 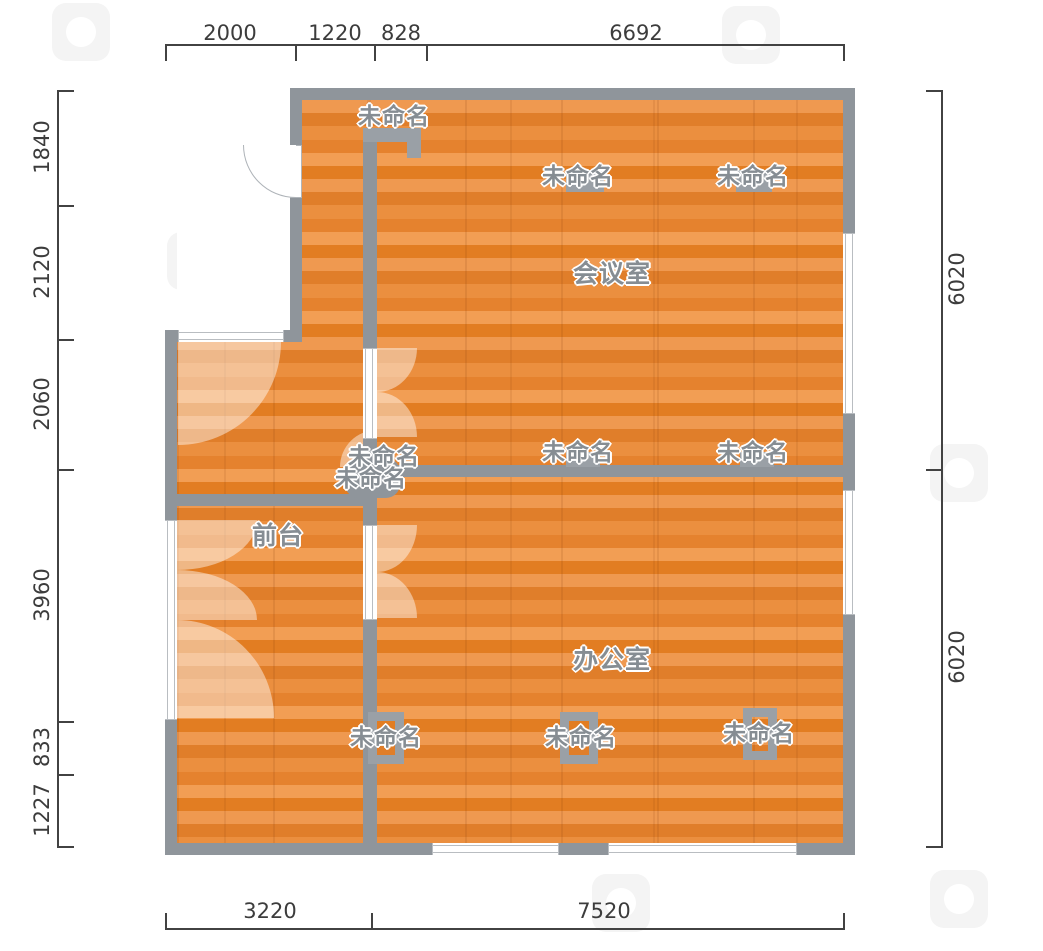 What do you see at coordinates (42, 810) in the screenshot?
I see `dimension-label: 1227` at bounding box center [42, 810].